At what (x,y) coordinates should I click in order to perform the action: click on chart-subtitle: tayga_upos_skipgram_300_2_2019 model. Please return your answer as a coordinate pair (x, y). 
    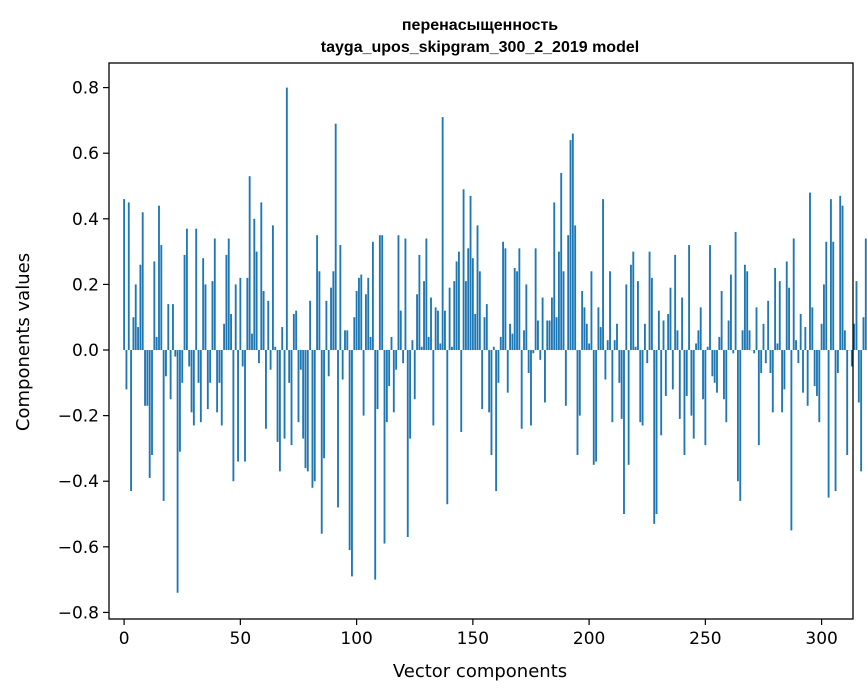
    Looking at the image, I should click on (480, 47).